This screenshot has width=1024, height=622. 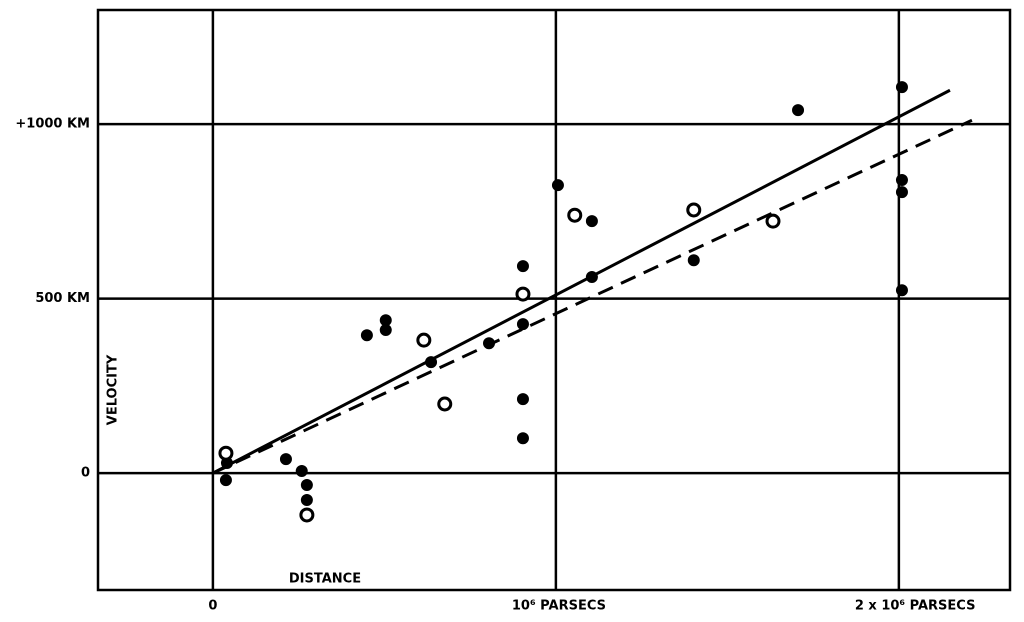 I want to click on x-axis-label: DISTANCE, so click(x=325, y=579).